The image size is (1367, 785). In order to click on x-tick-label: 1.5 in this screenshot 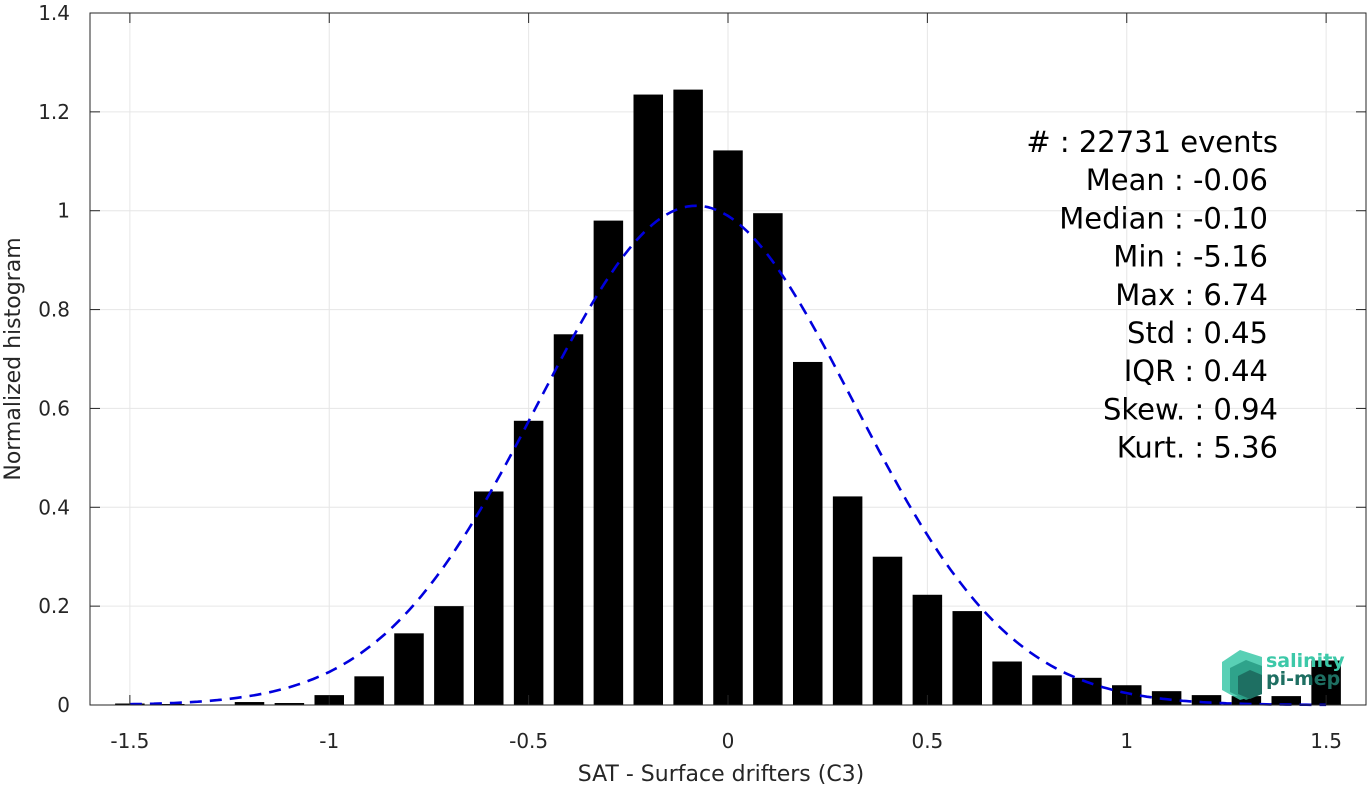, I will do `click(1326, 741)`.